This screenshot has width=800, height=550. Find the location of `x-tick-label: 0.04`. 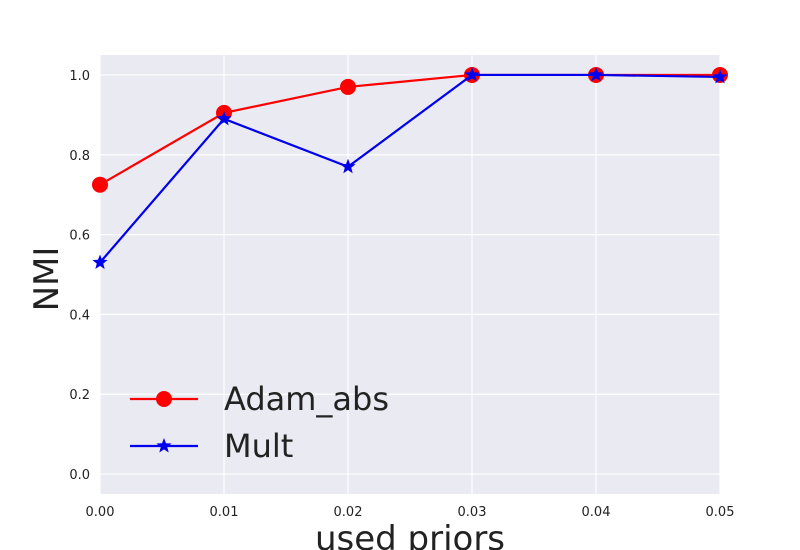

x-tick-label: 0.04 is located at coordinates (596, 512).